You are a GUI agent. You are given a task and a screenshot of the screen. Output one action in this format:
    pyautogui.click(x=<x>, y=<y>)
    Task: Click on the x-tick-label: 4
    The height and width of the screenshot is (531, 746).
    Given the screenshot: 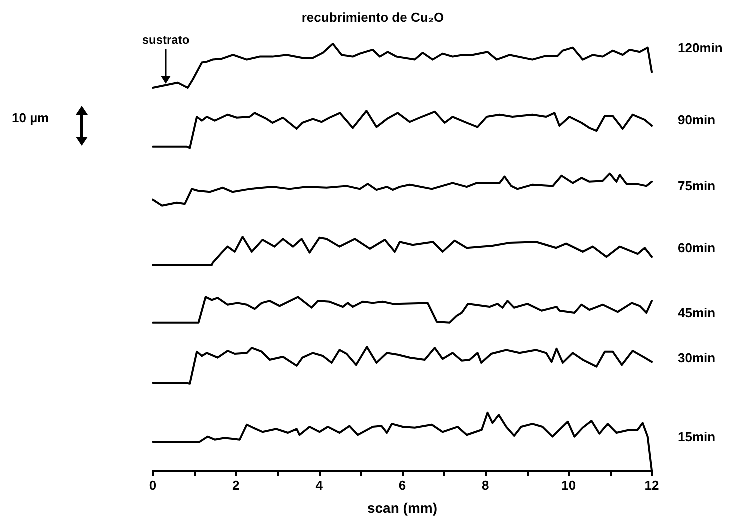 What is the action you would take?
    pyautogui.click(x=320, y=485)
    